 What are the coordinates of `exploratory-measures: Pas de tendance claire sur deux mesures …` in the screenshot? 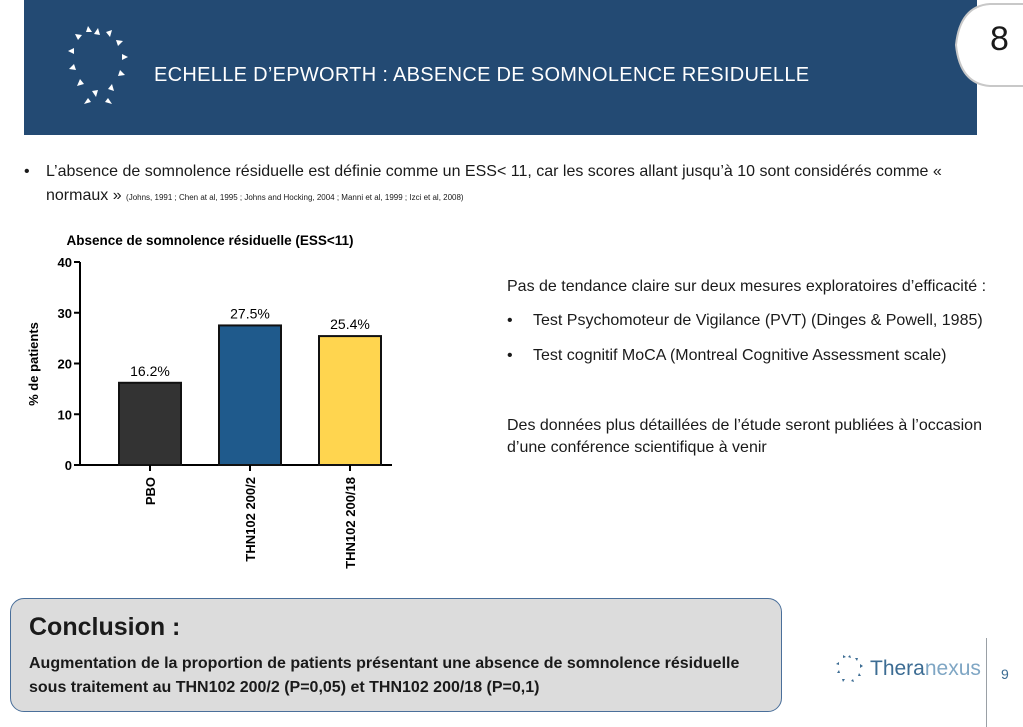 It's located at (747, 367).